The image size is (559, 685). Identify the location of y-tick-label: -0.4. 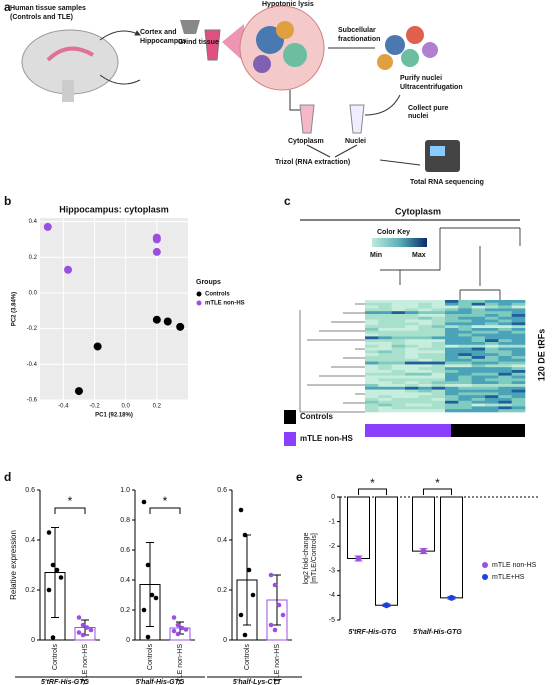
(32, 365).